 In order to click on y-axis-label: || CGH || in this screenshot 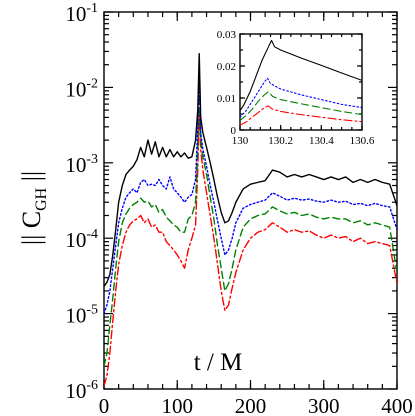, I will do `click(33, 208)`.